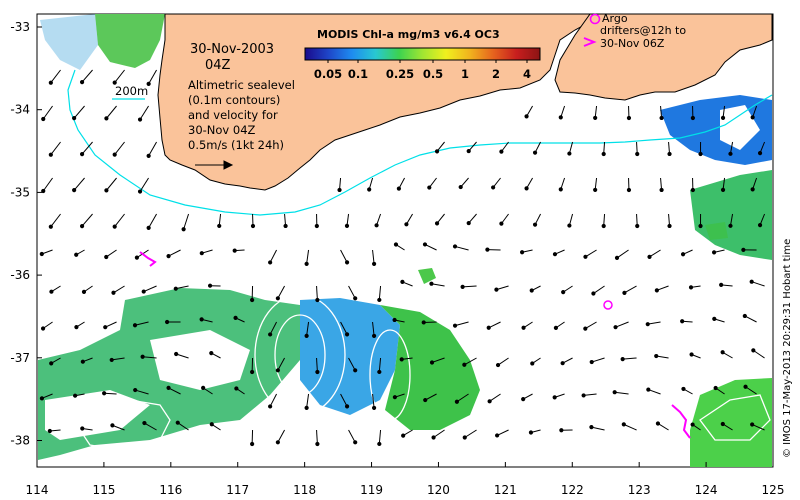  What do you see at coordinates (590, 42) in the screenshot?
I see `argo-legend-arrow` at bounding box center [590, 42].